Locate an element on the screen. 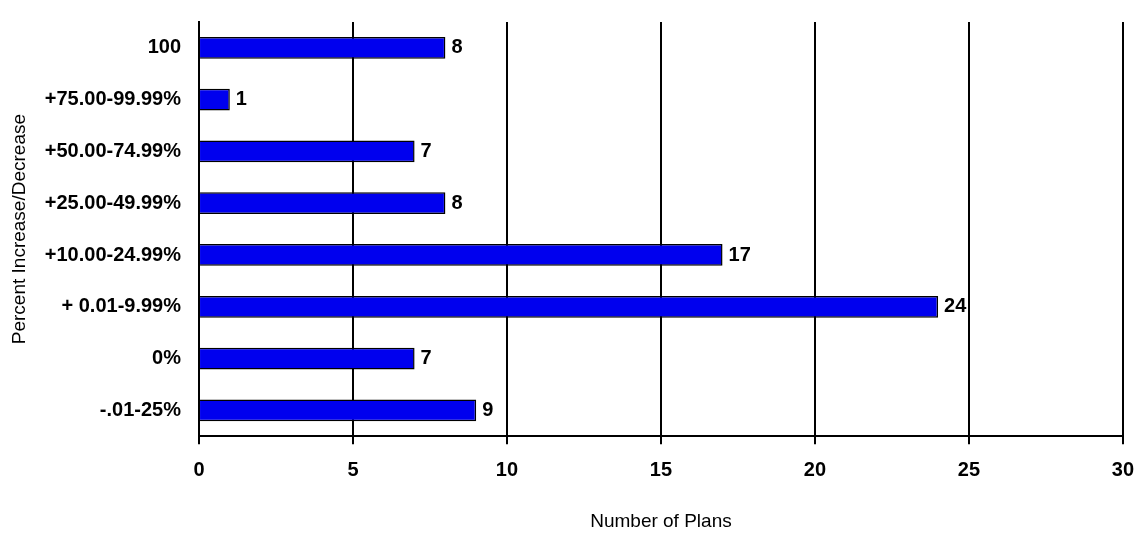  x-tick-label: 0 is located at coordinates (199, 468).